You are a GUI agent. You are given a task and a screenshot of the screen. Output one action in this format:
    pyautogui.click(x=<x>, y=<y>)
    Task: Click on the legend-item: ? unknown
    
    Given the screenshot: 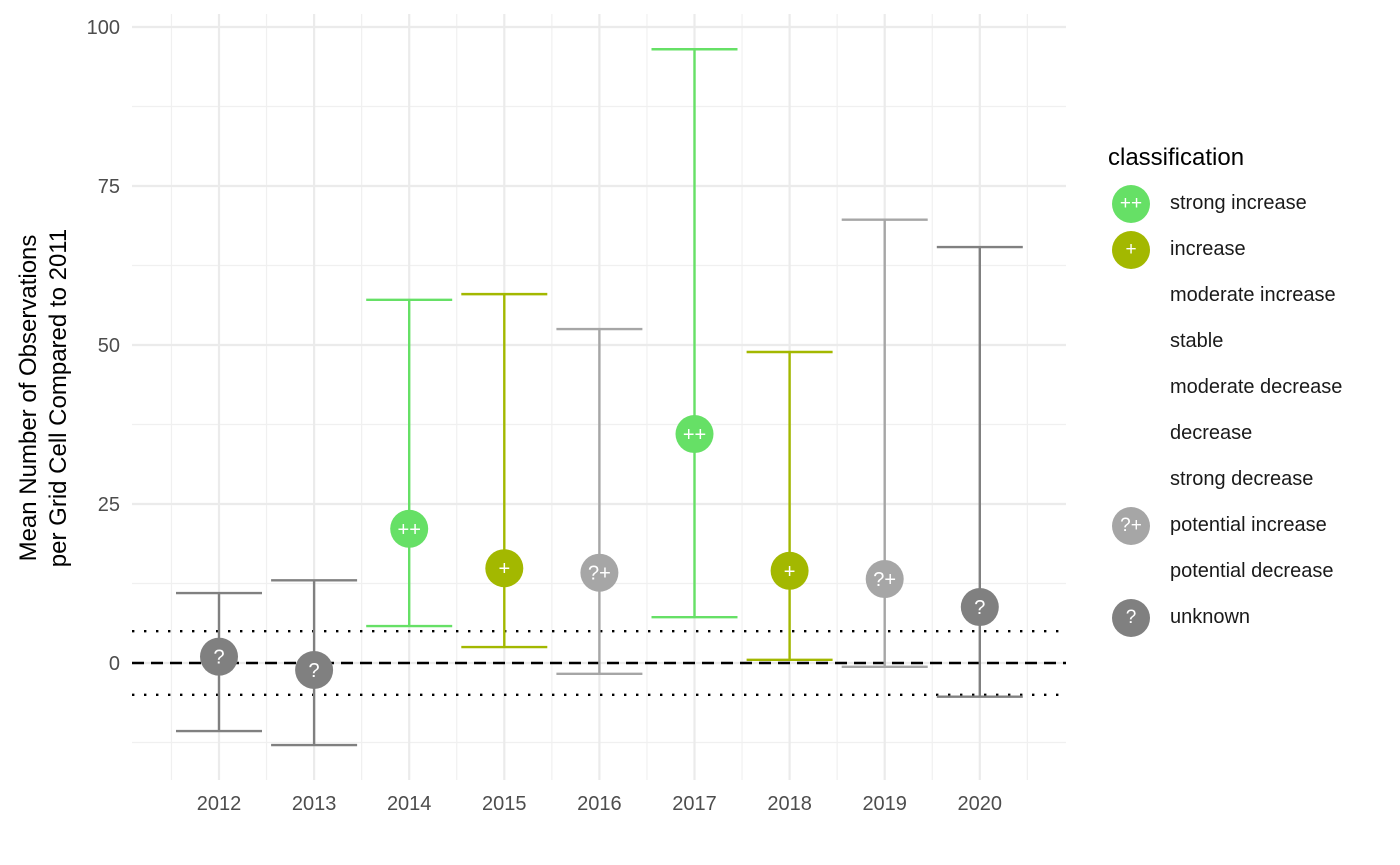 What is the action you would take?
    pyautogui.click(x=1225, y=617)
    